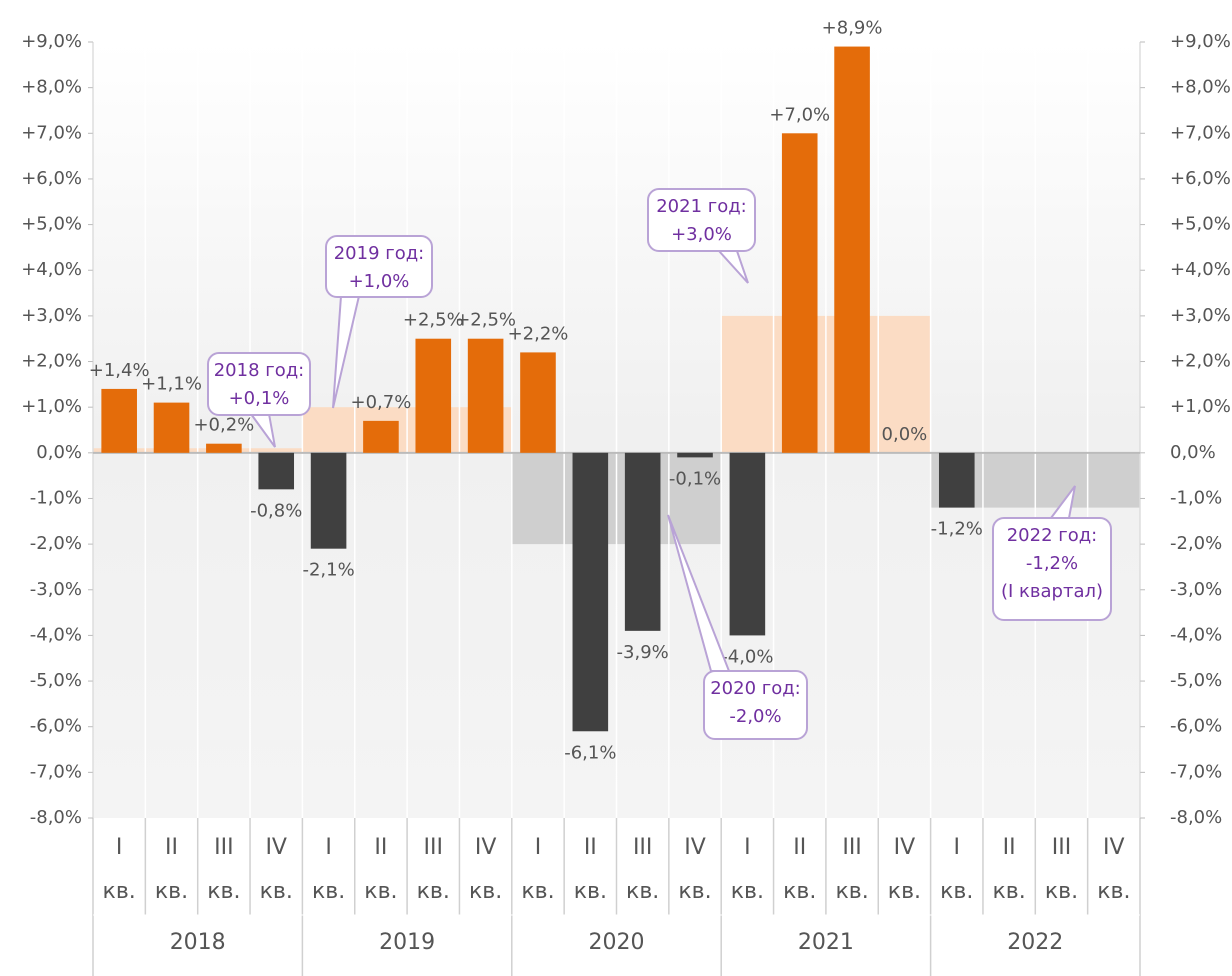  I want to click on callout-text: +0,1%, so click(259, 398).